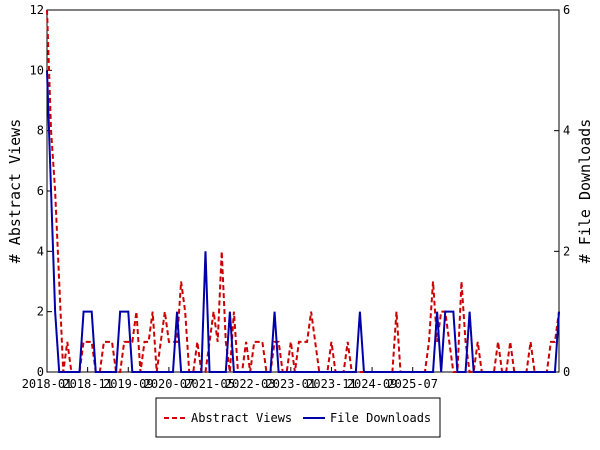 Image resolution: width=600 pixels, height=450 pixels. I want to click on y-left-tick-label: 4, so click(40, 251).